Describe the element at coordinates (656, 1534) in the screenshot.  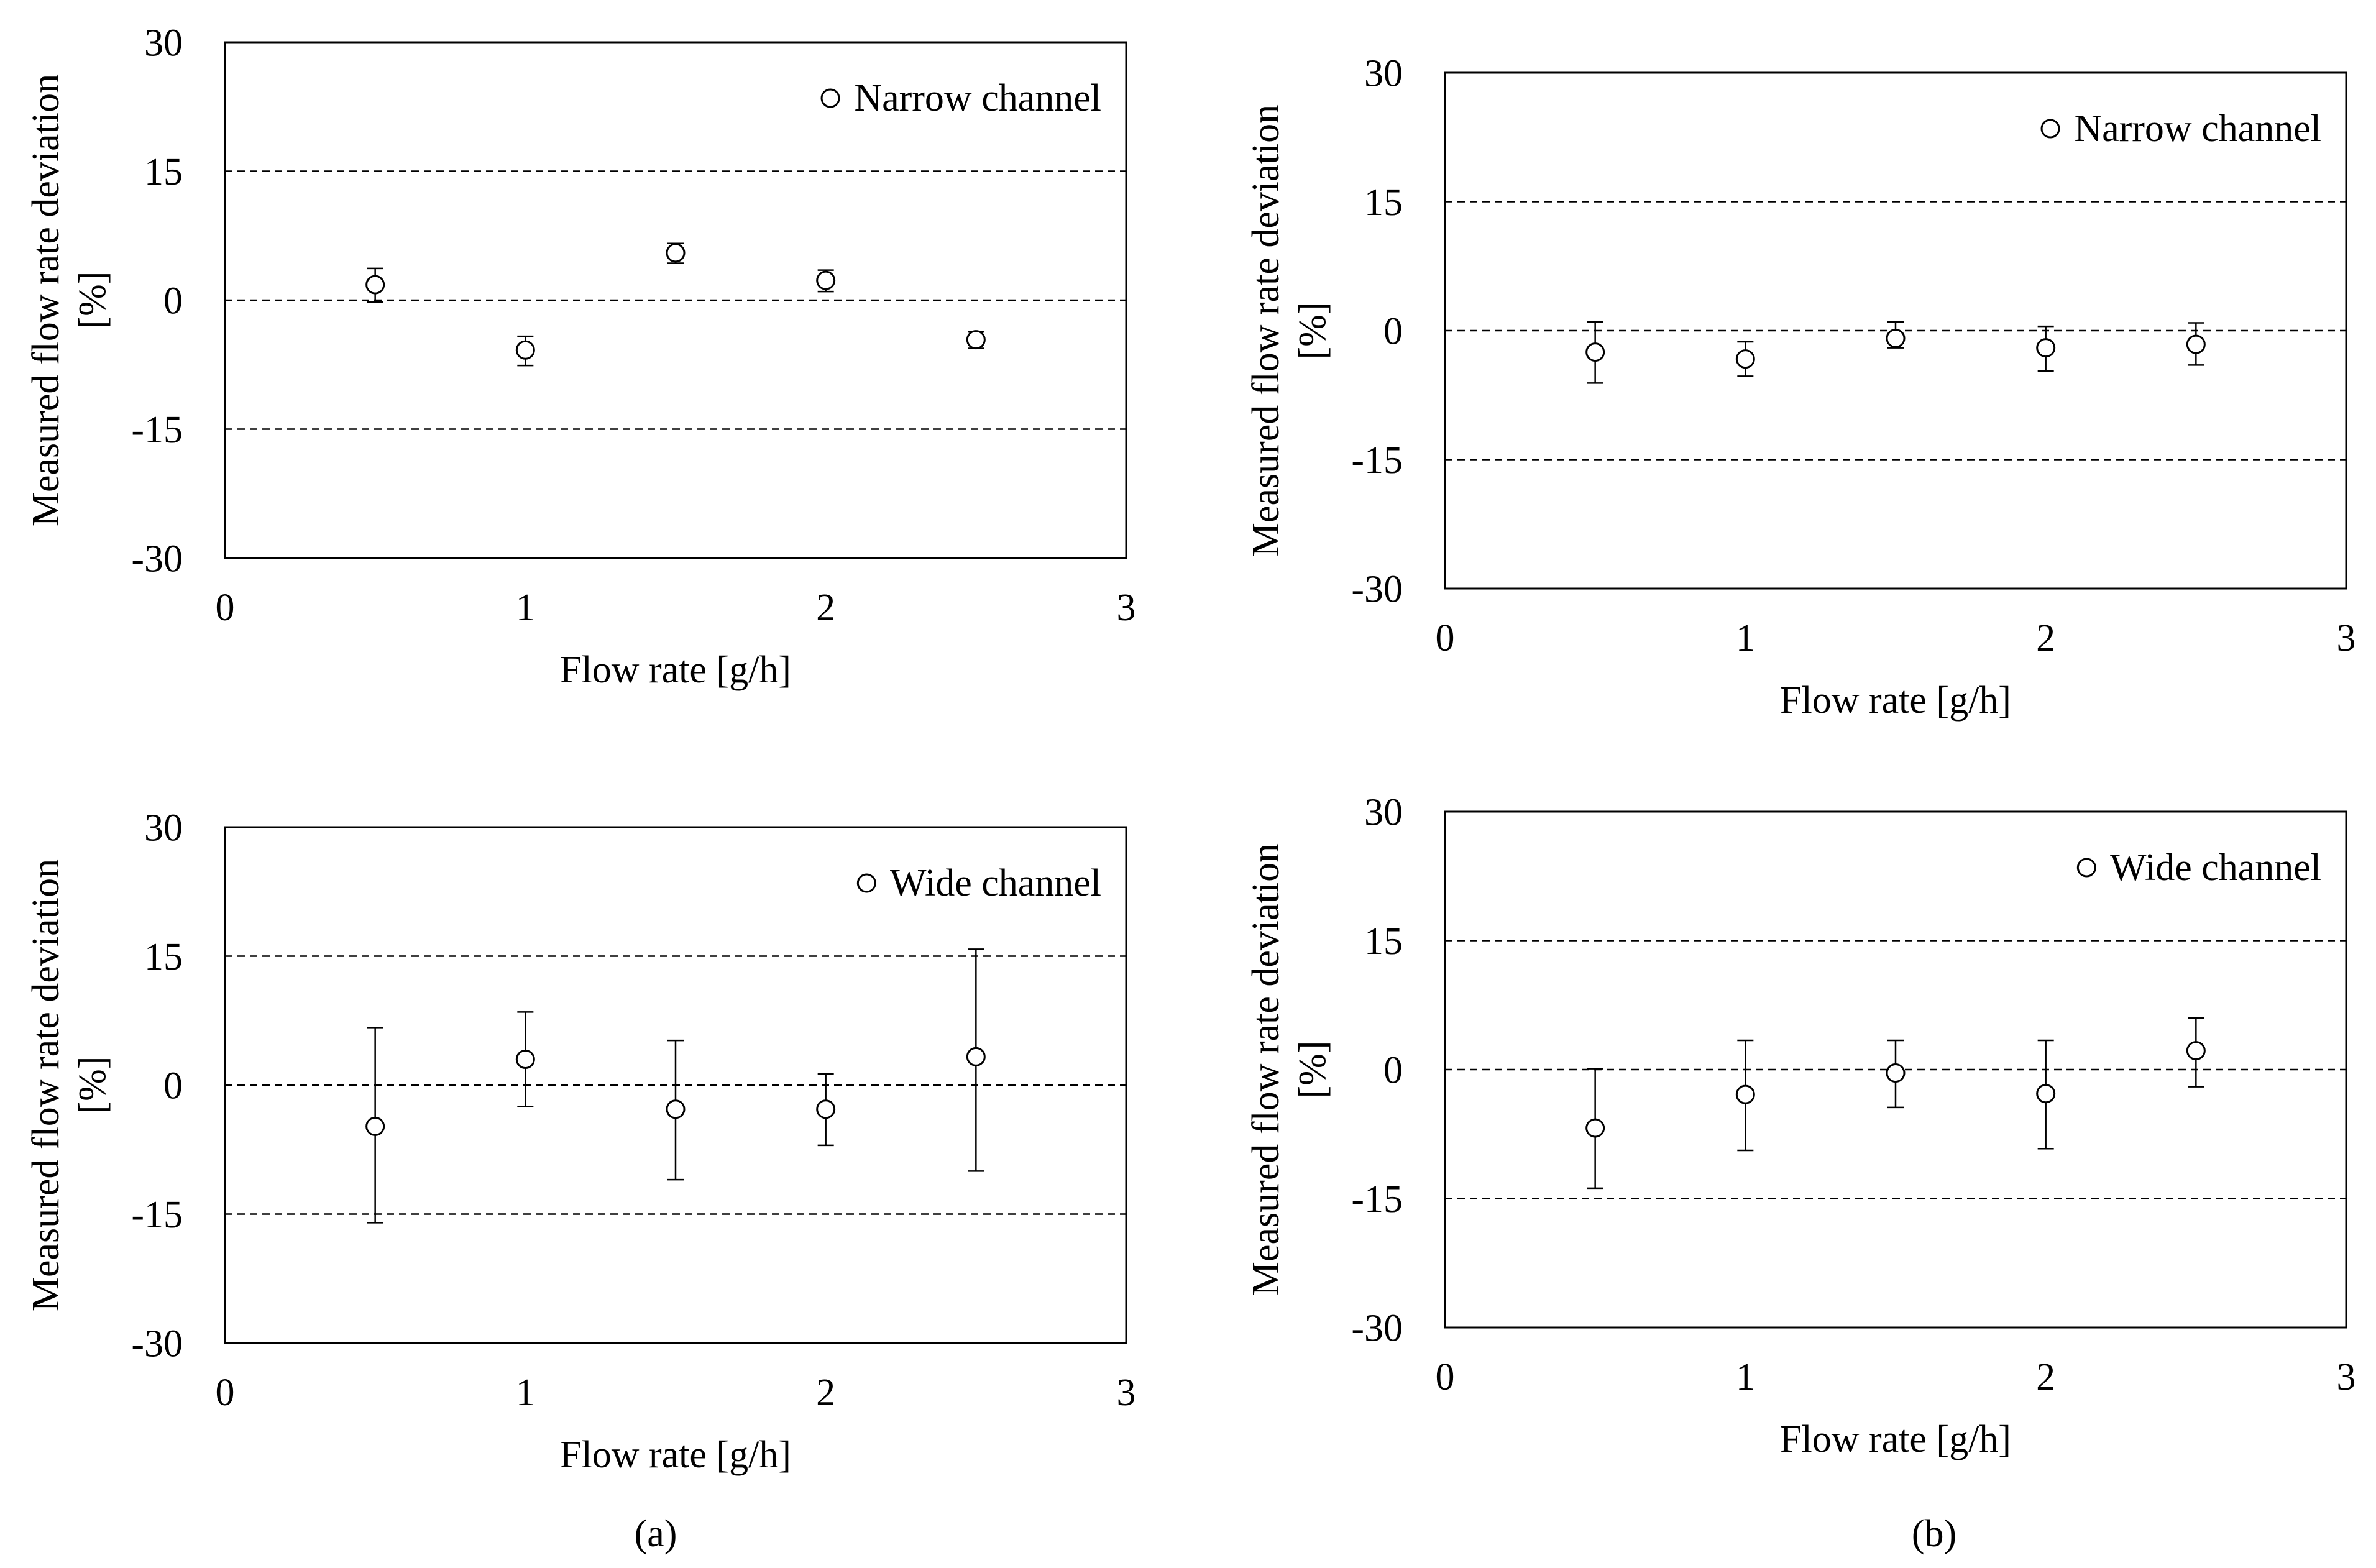
I see `caption-a: (a)` at that location.